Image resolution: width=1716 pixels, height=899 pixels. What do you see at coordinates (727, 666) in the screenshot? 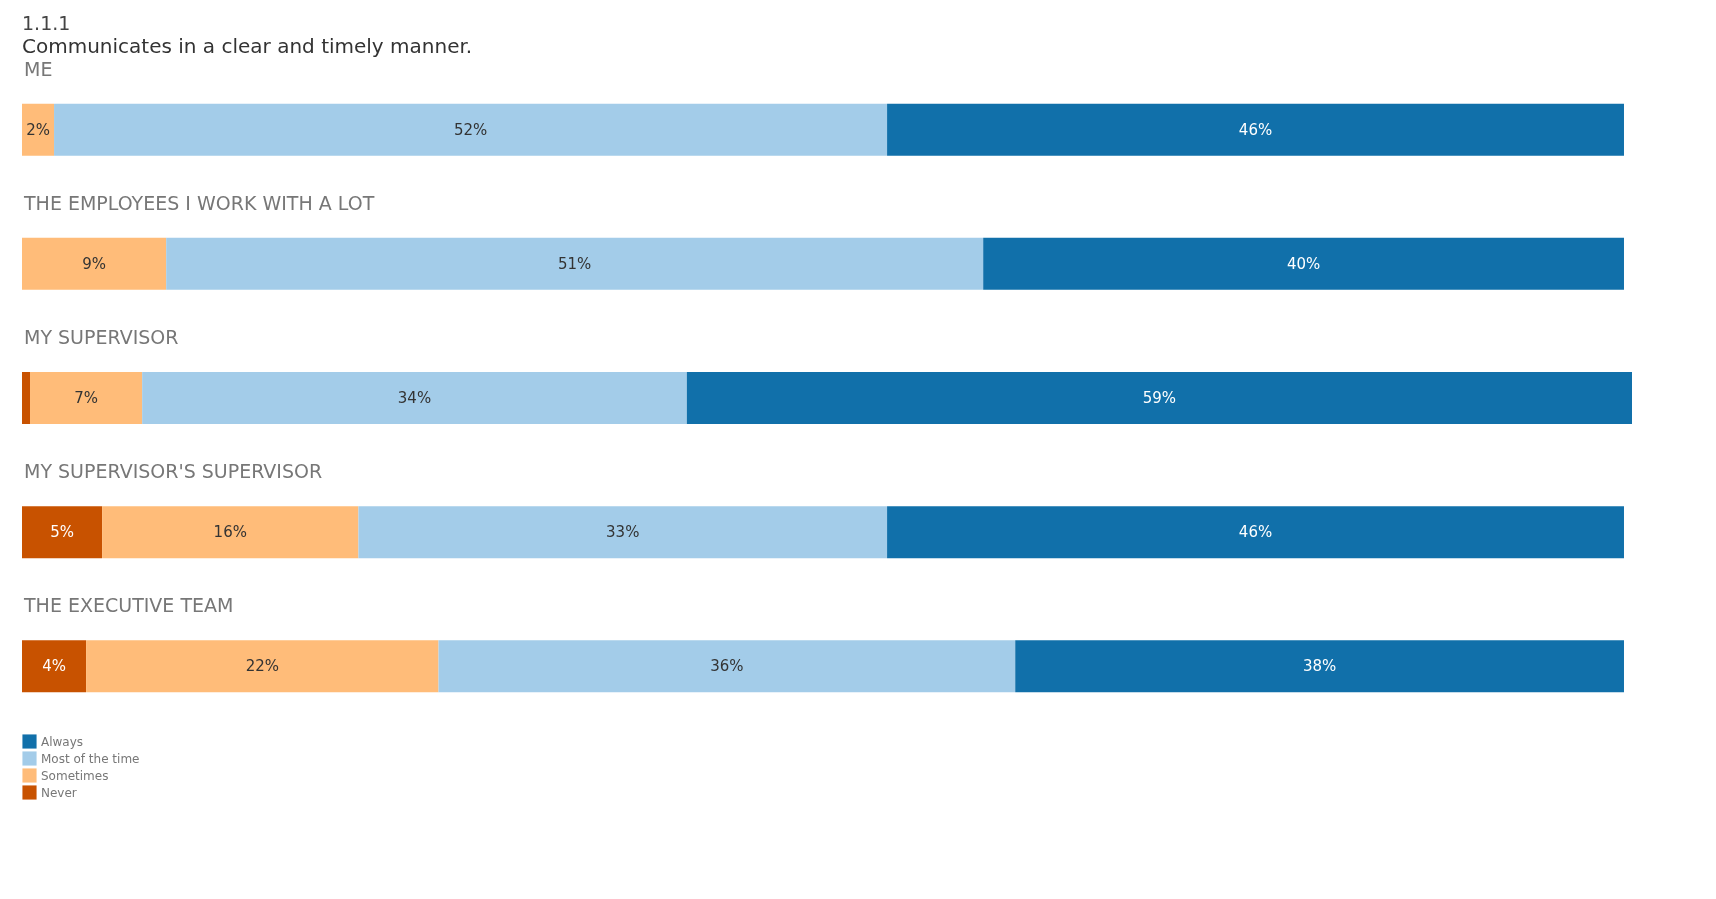
I see `data-label: 36%` at bounding box center [727, 666].